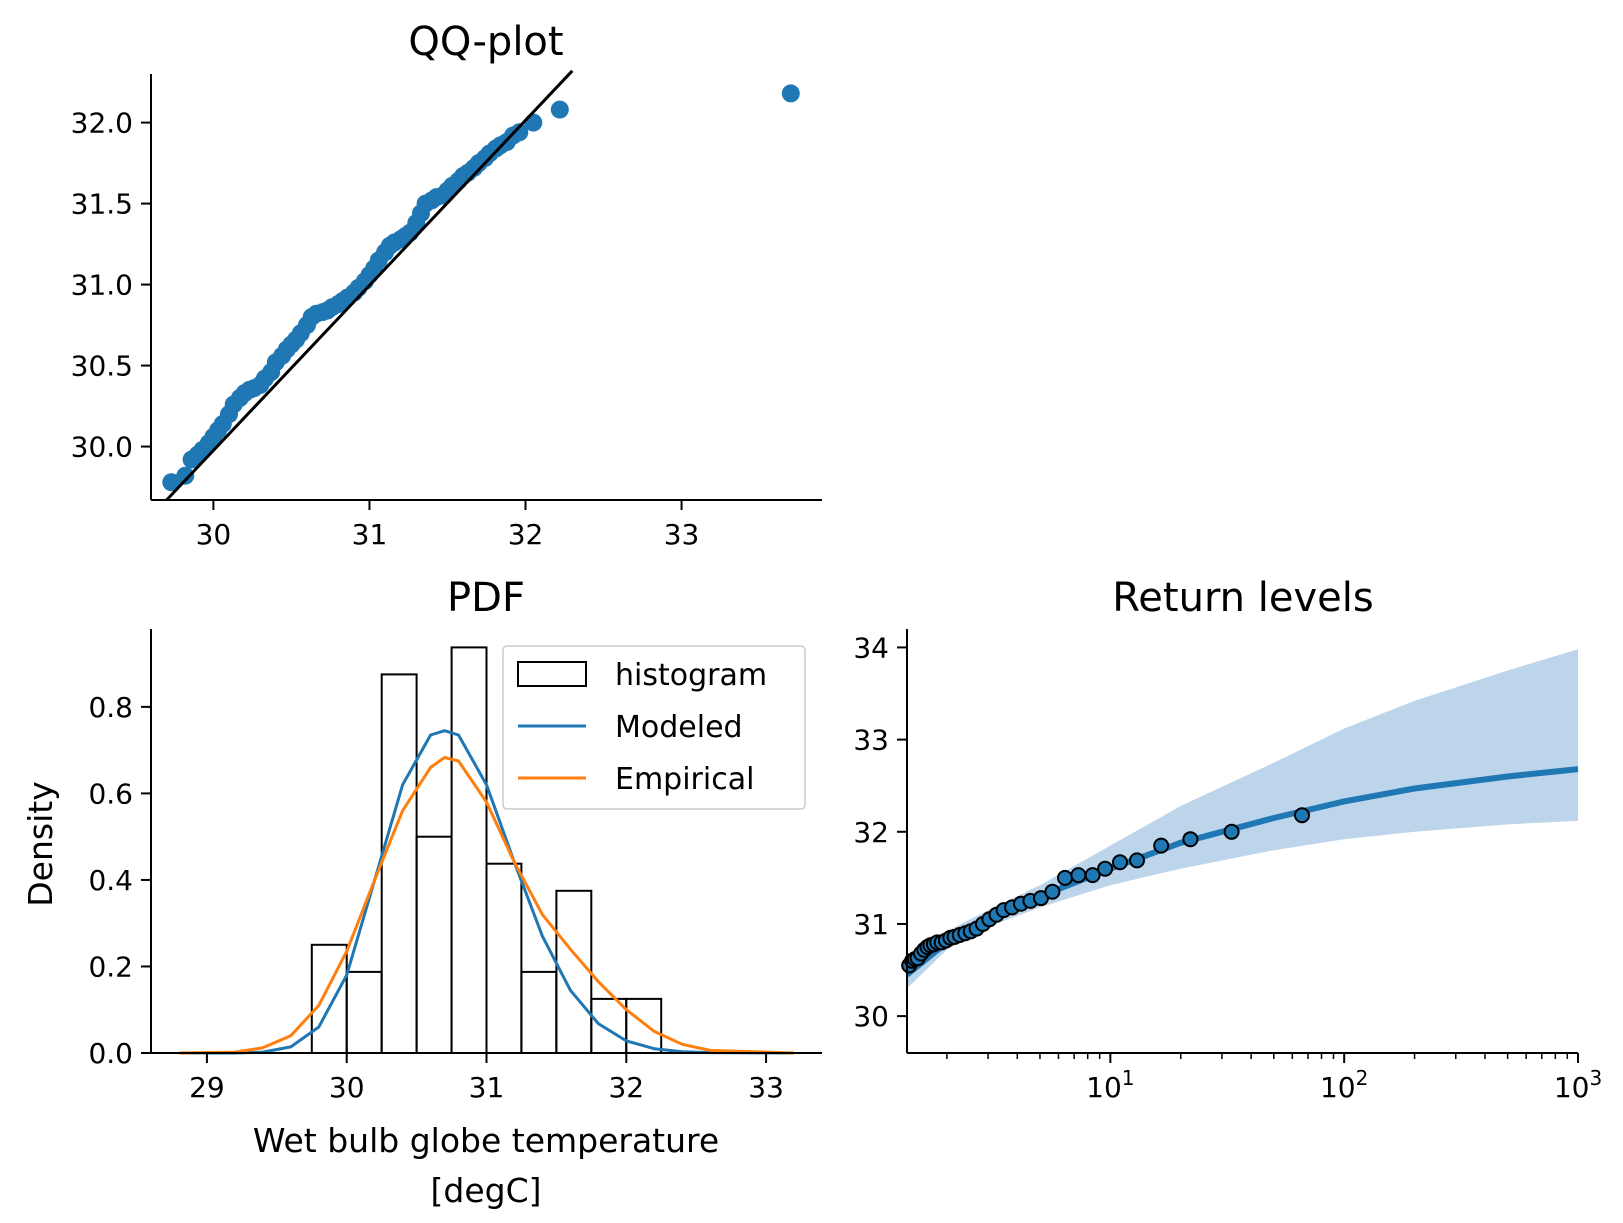 Image resolution: width=1623 pixels, height=1223 pixels. Describe the element at coordinates (679, 727) in the screenshot. I see `legend-modeled-label: Modeled` at that location.